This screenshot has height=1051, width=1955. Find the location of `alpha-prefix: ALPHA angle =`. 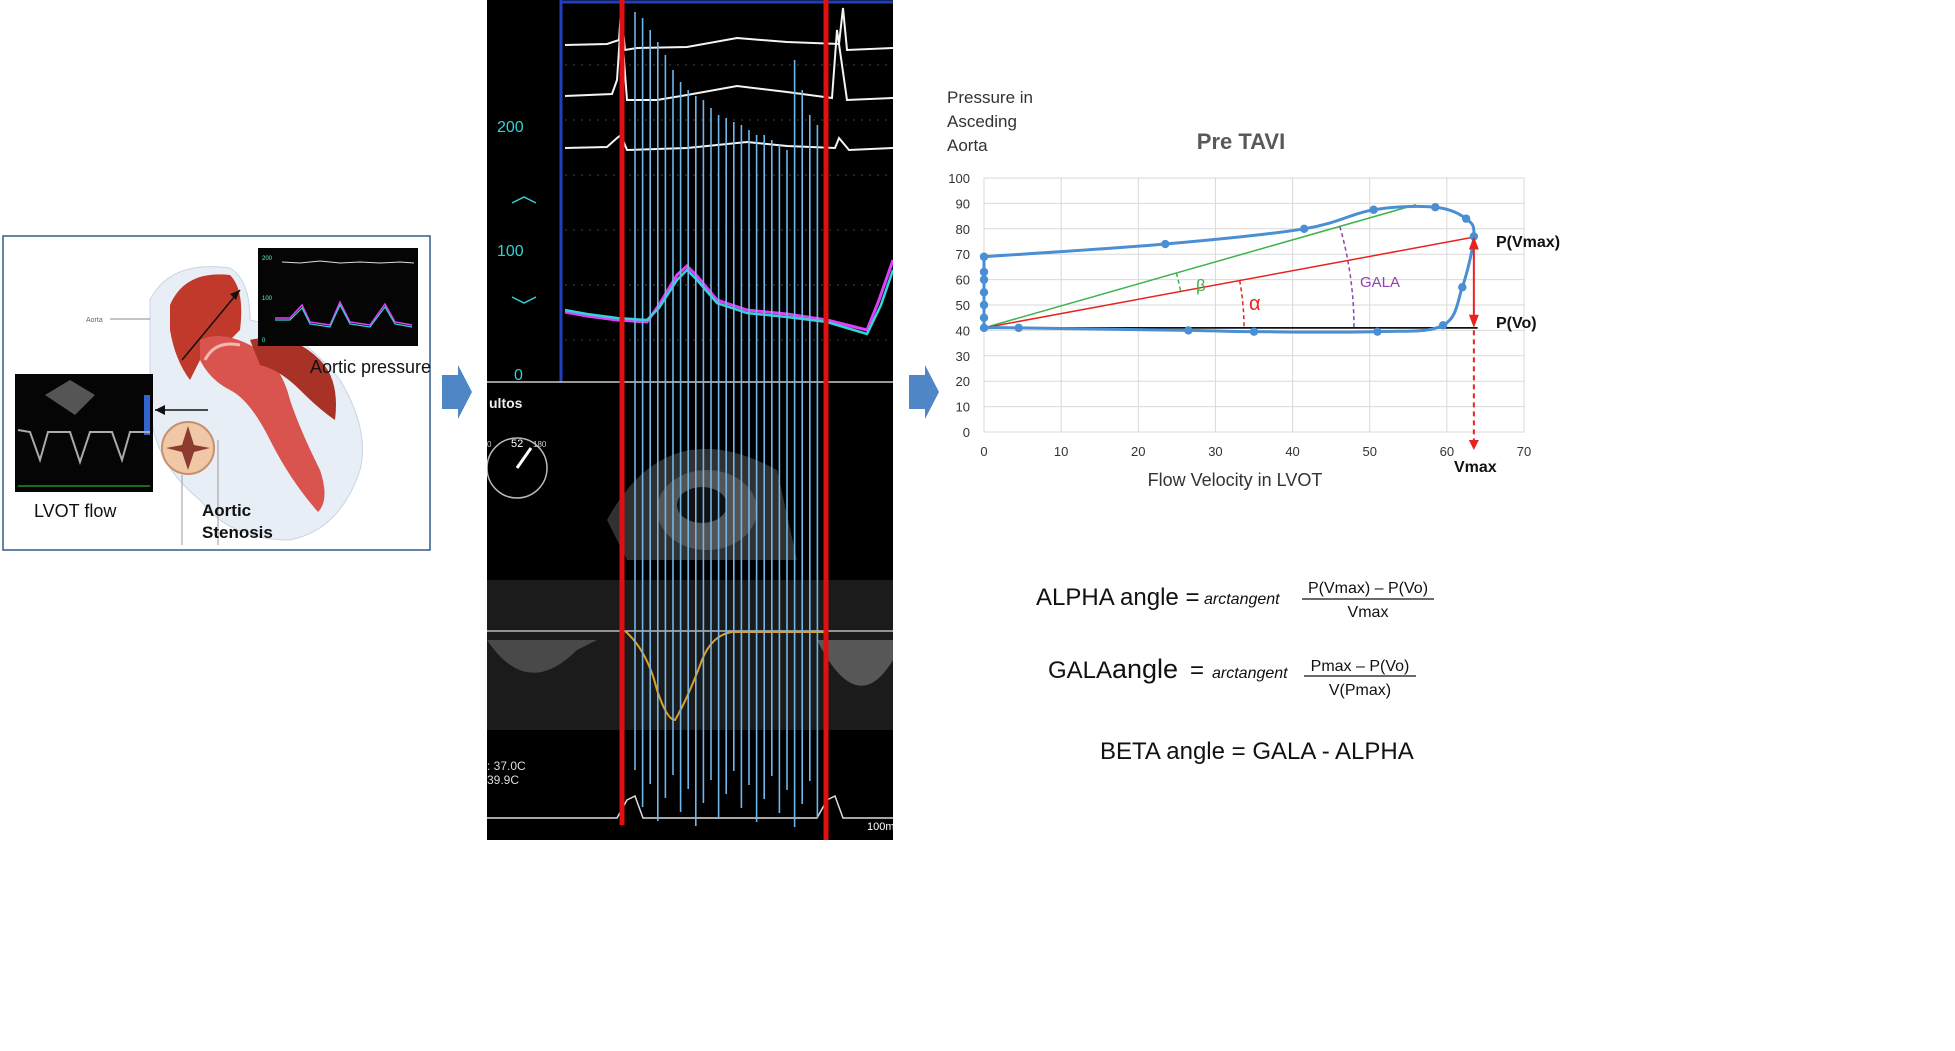

alpha-prefix: ALPHA angle = is located at coordinates (1117, 597).